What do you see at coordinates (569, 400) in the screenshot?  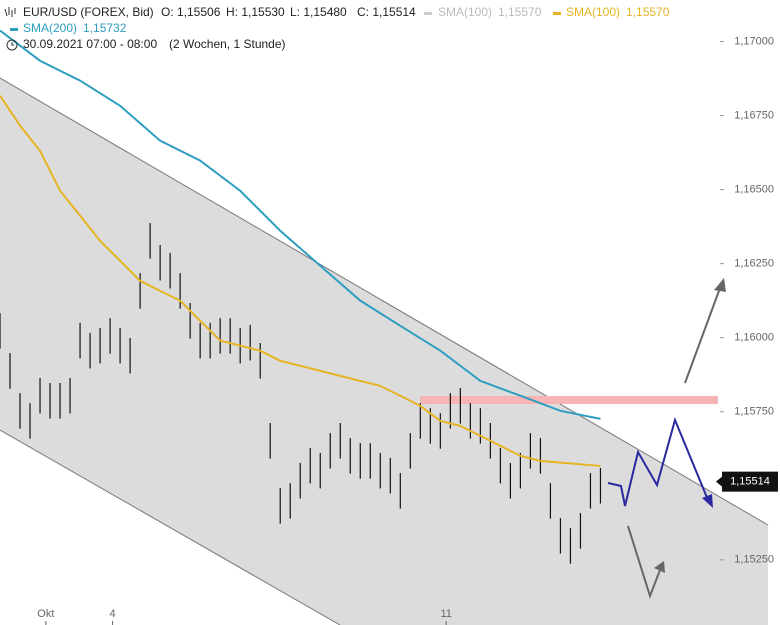 I see `resistance-zone` at bounding box center [569, 400].